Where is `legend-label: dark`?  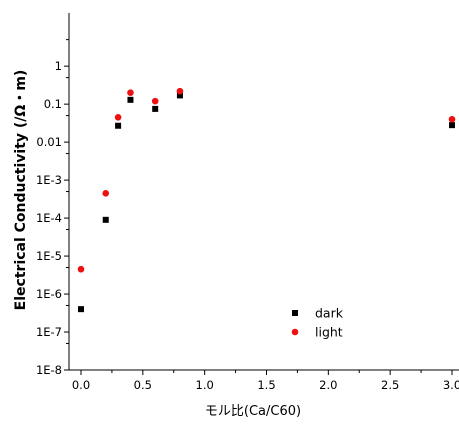 legend-label: dark is located at coordinates (329, 313).